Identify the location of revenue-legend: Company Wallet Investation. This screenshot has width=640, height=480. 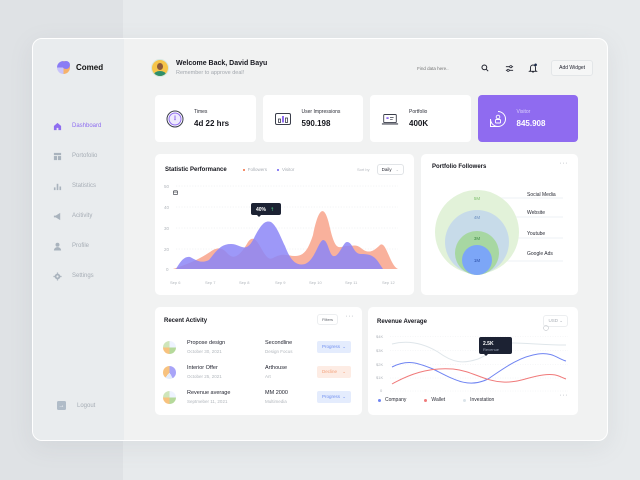
(436, 400).